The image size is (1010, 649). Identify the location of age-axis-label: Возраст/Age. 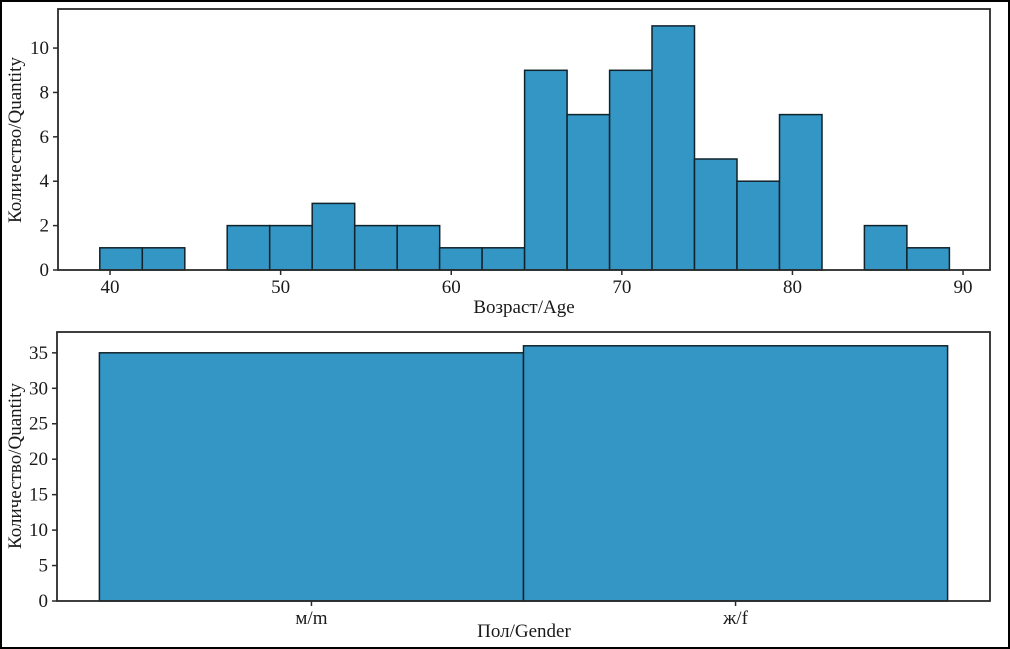
(524, 307).